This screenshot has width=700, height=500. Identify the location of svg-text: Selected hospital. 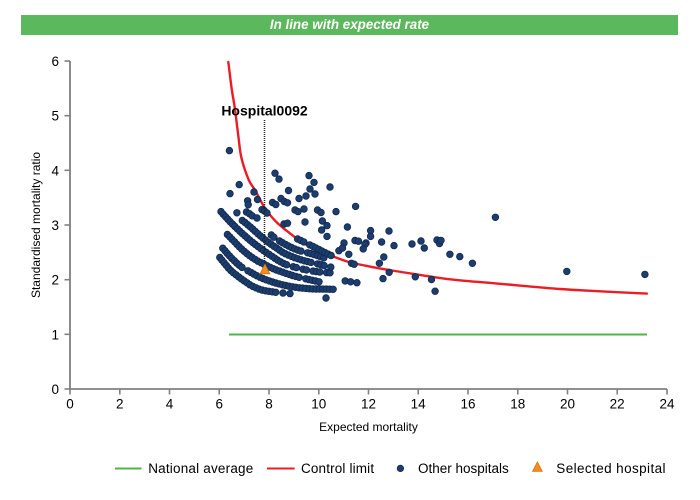
(611, 468).